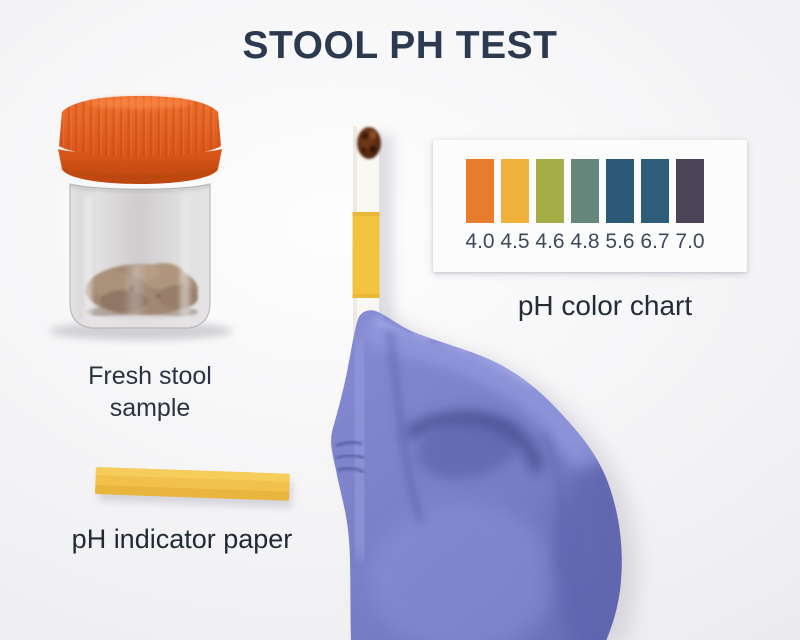 Image resolution: width=800 pixels, height=640 pixels. What do you see at coordinates (192, 474) in the screenshot?
I see `paper-strip-sheen` at bounding box center [192, 474].